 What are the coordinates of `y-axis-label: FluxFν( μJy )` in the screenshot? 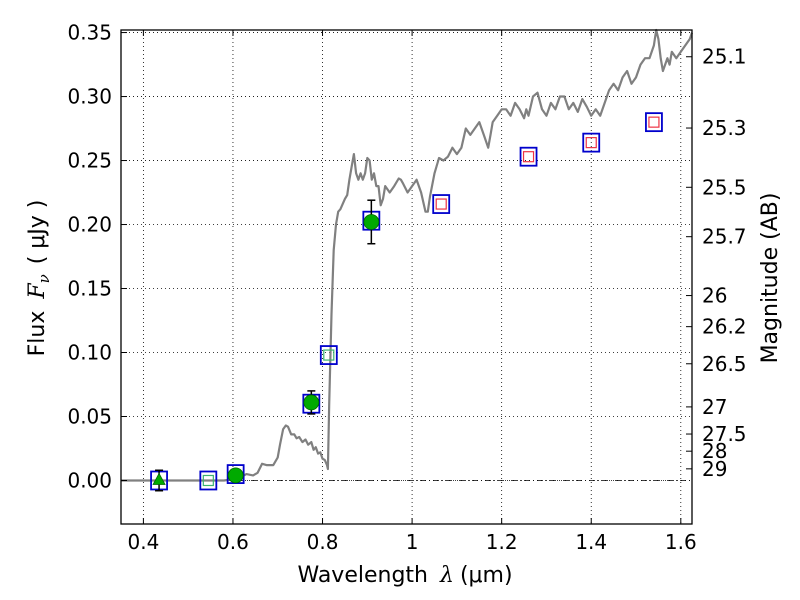 It's located at (39, 278).